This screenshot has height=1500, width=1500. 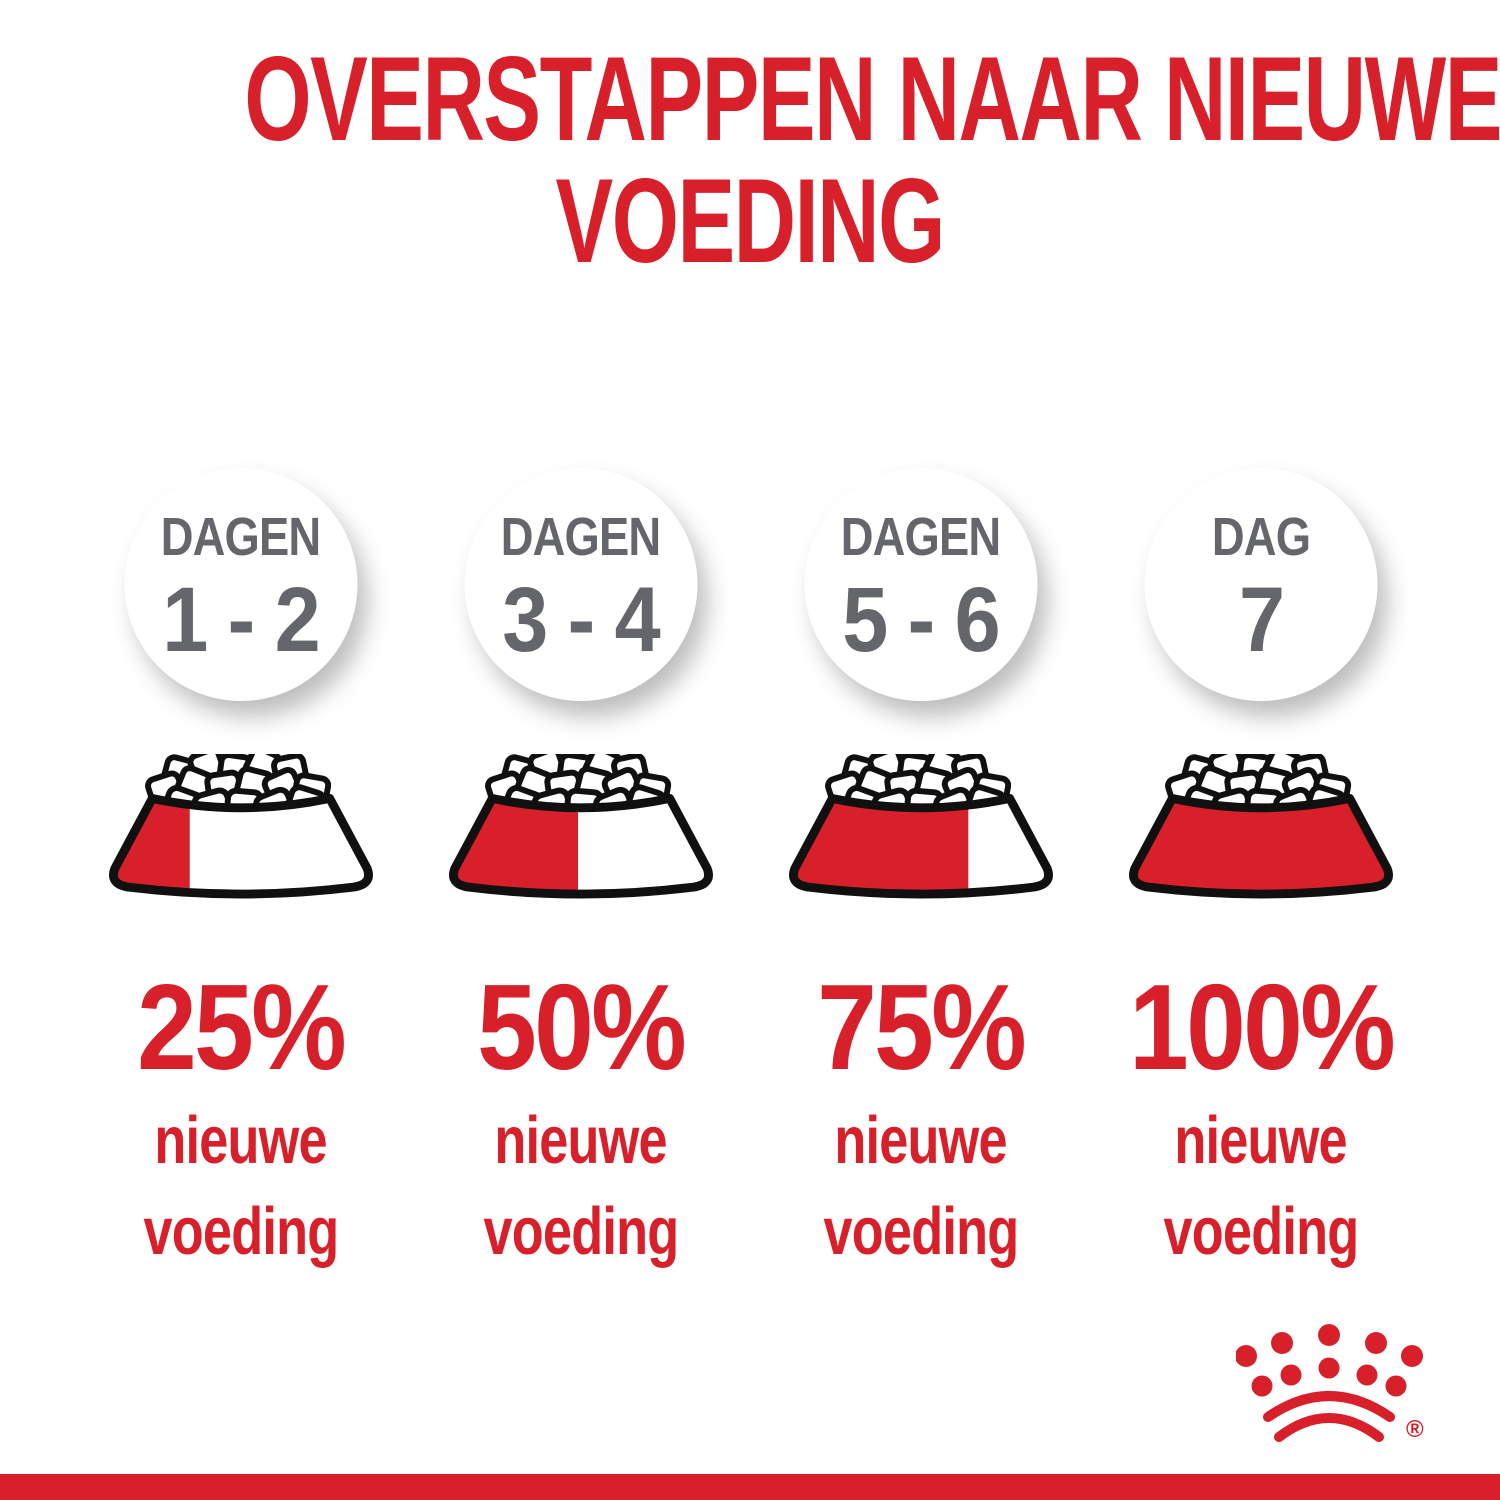 I want to click on day-badge: DAGEN 5 - 6, so click(x=921, y=584).